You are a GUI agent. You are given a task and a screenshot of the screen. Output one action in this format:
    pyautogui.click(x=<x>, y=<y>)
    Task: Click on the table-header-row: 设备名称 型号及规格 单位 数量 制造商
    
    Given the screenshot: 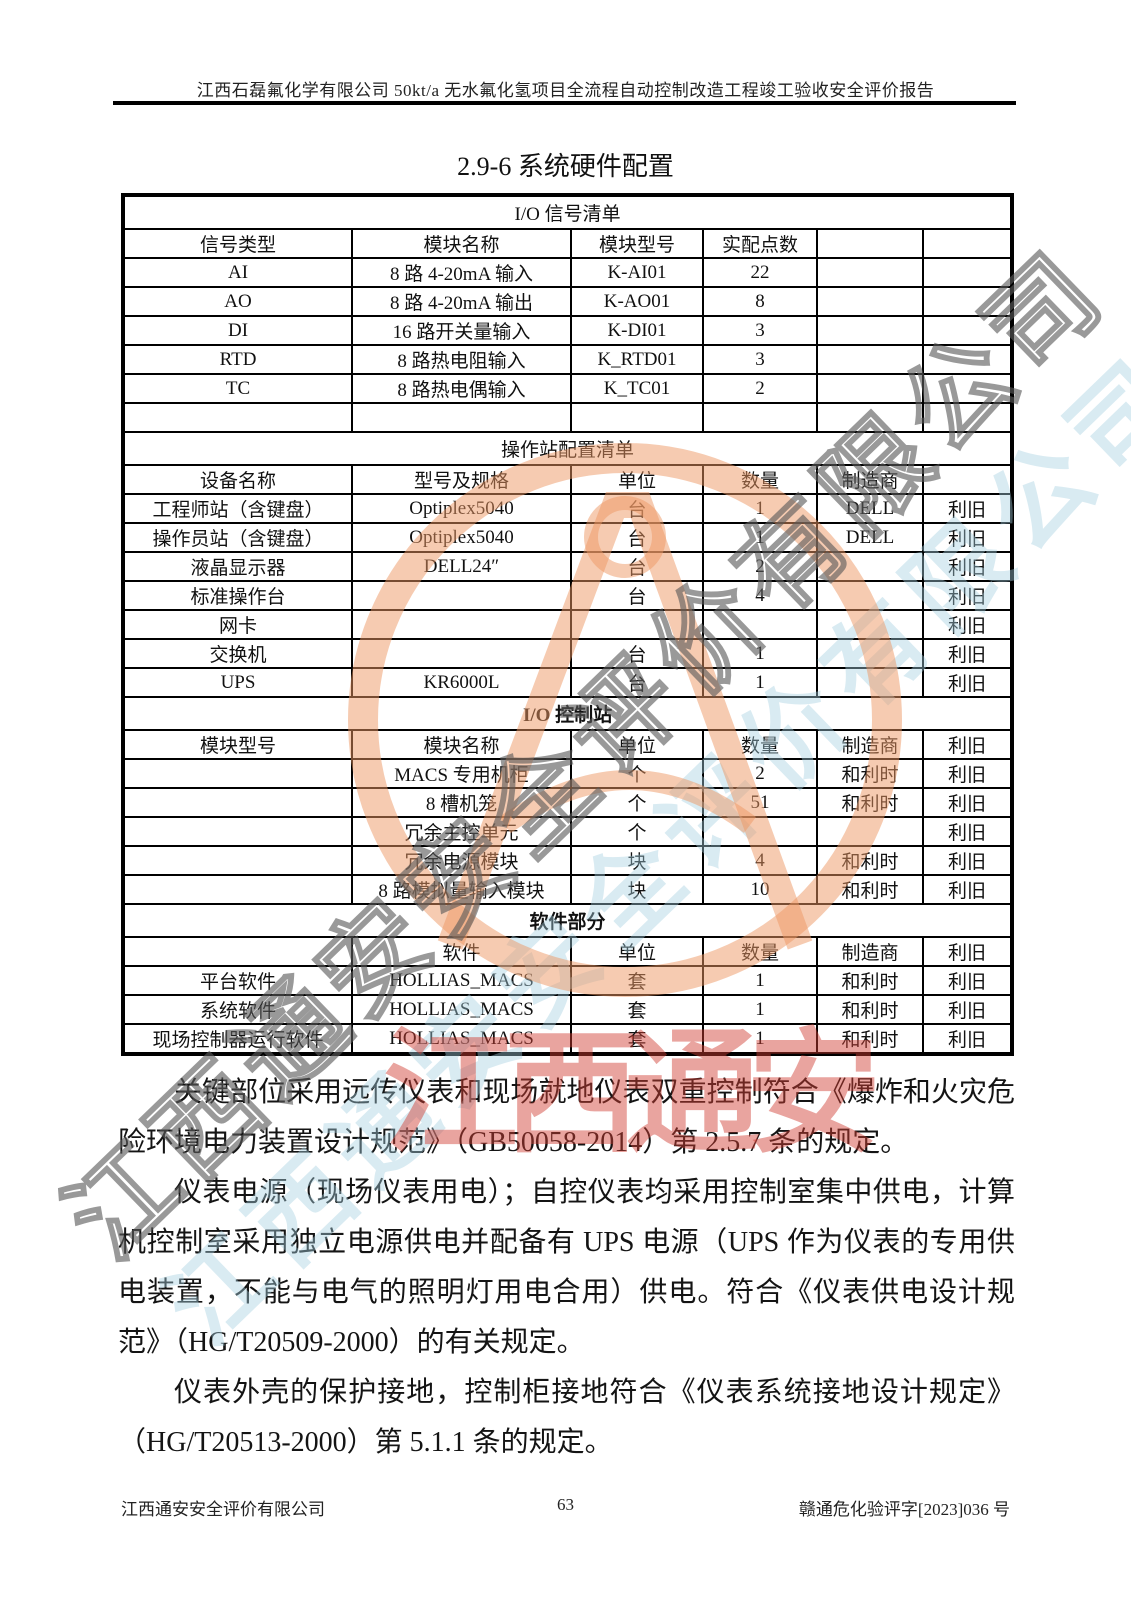 What is the action you would take?
    pyautogui.click(x=568, y=479)
    